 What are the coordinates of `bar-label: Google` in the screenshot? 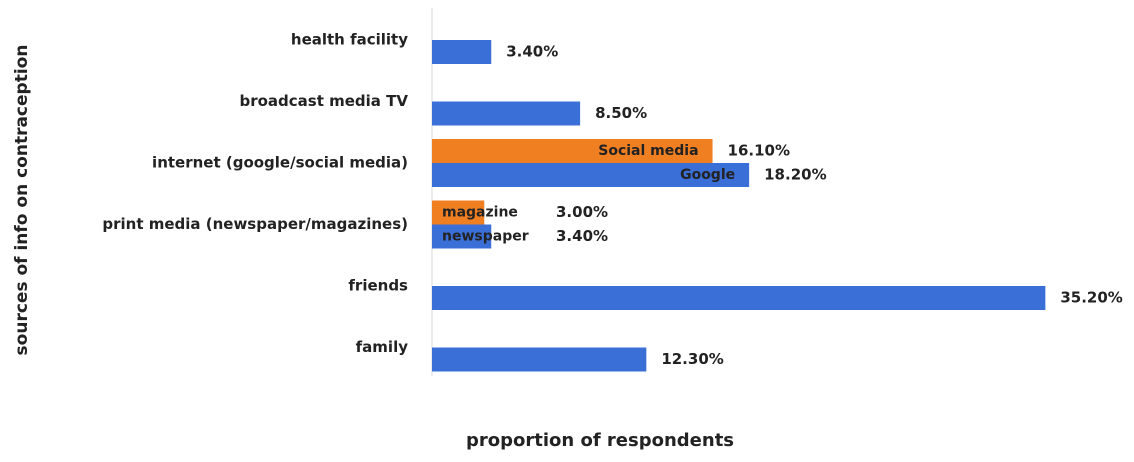 It's located at (707, 175).